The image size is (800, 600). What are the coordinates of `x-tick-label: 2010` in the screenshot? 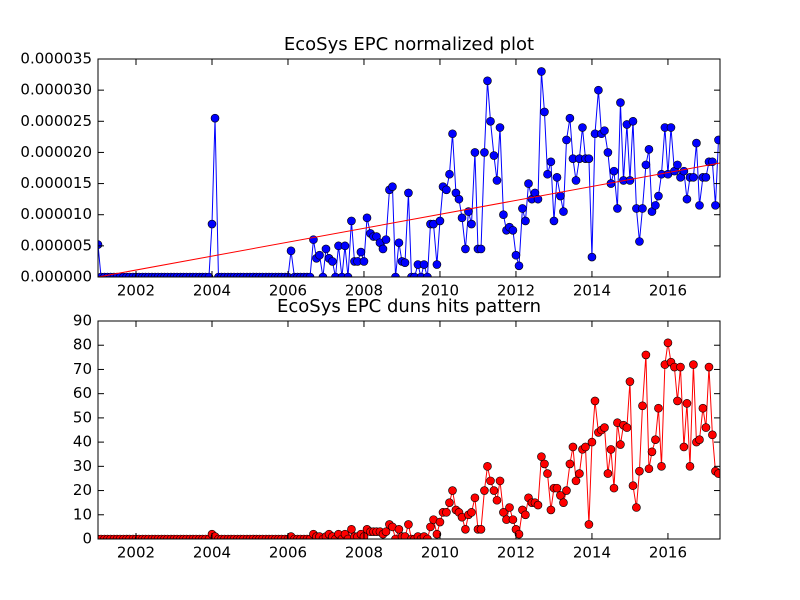 It's located at (440, 553).